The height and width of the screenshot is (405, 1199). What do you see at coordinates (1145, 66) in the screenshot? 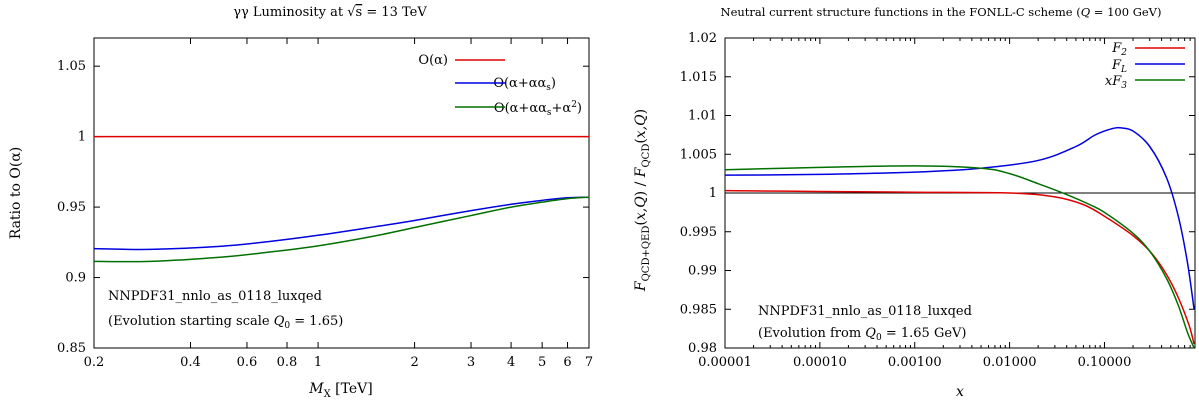
I see `right-legend: F2 FL xF3` at bounding box center [1145, 66].